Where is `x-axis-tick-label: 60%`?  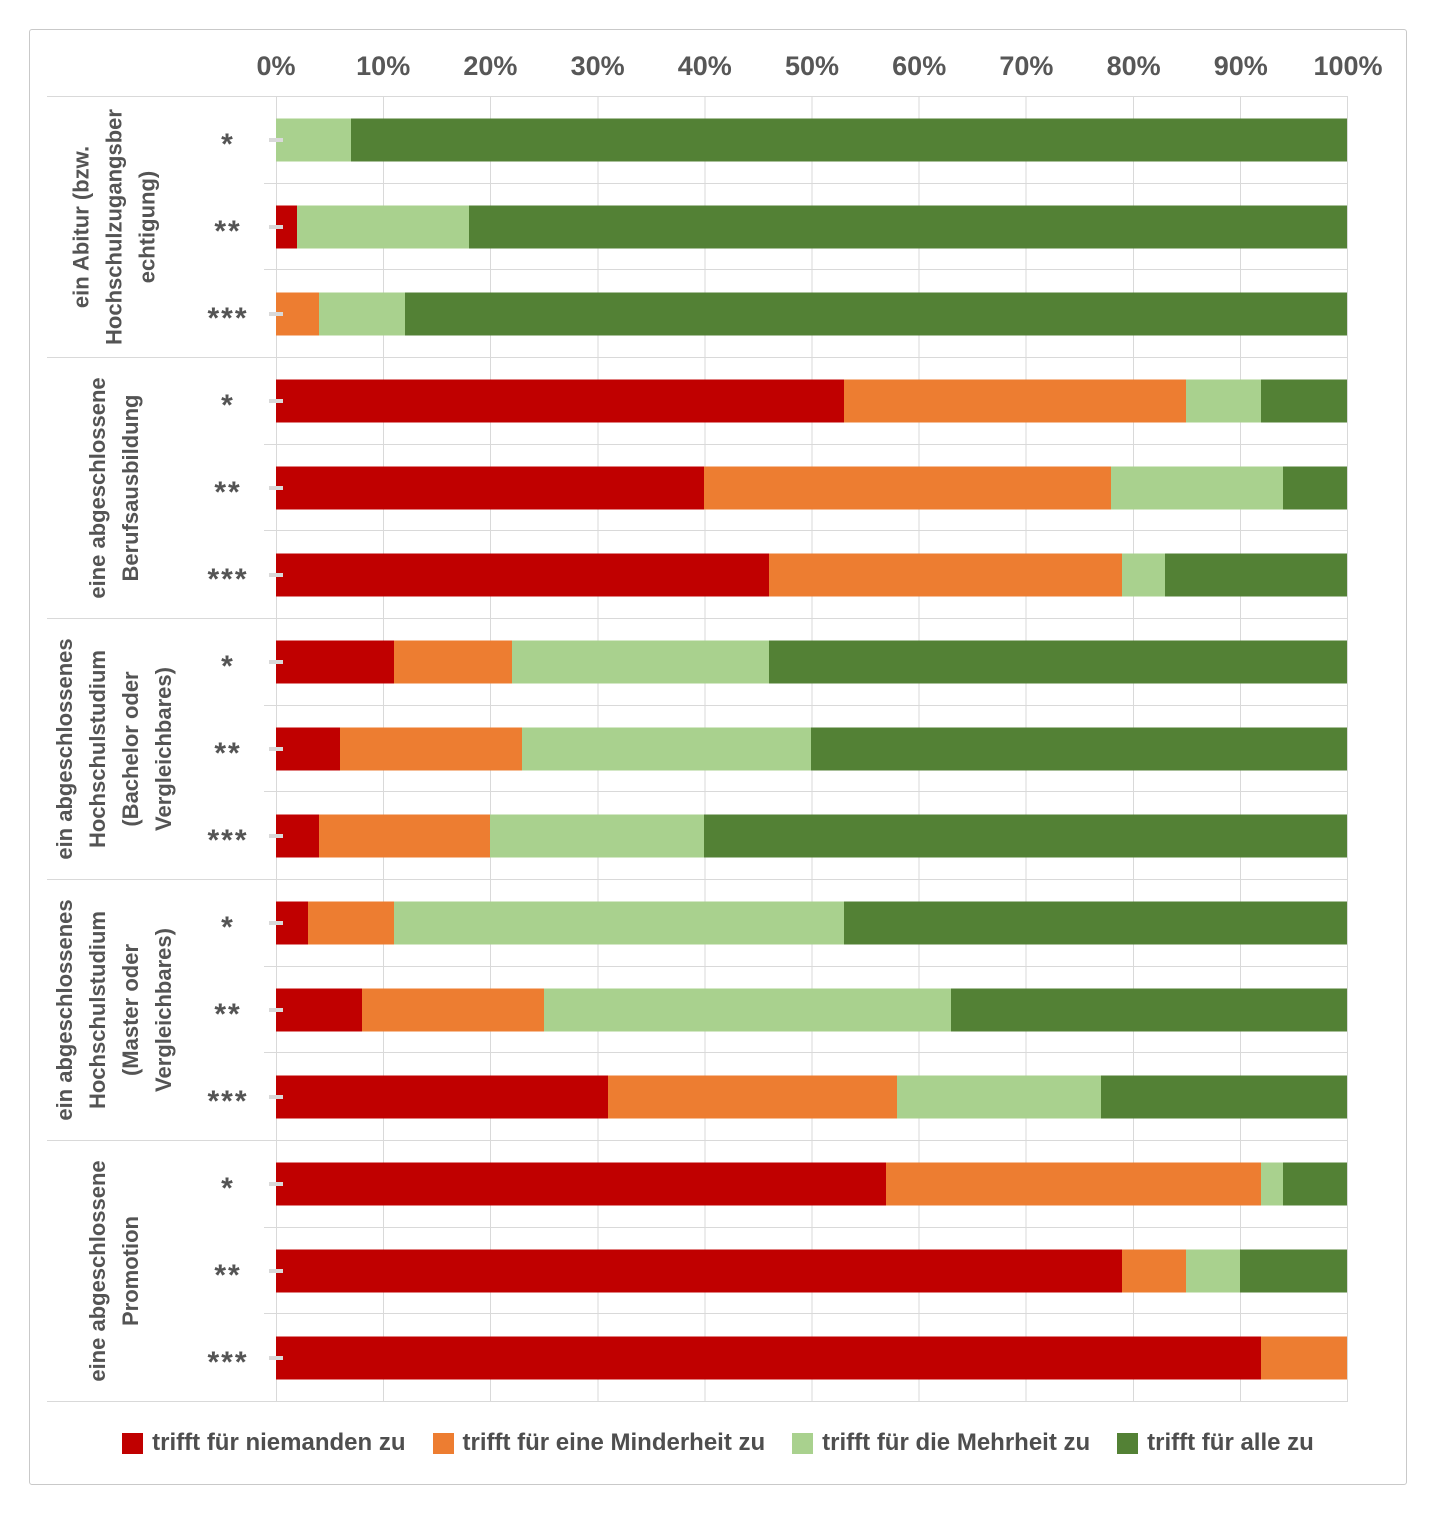 x-axis-tick-label: 60% is located at coordinates (919, 66).